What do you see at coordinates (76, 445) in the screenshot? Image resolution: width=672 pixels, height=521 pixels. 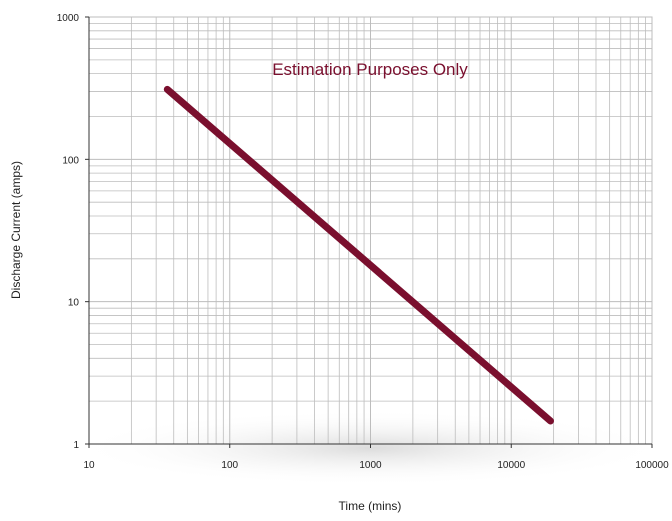 I see `y-tick-label: 1` at bounding box center [76, 445].